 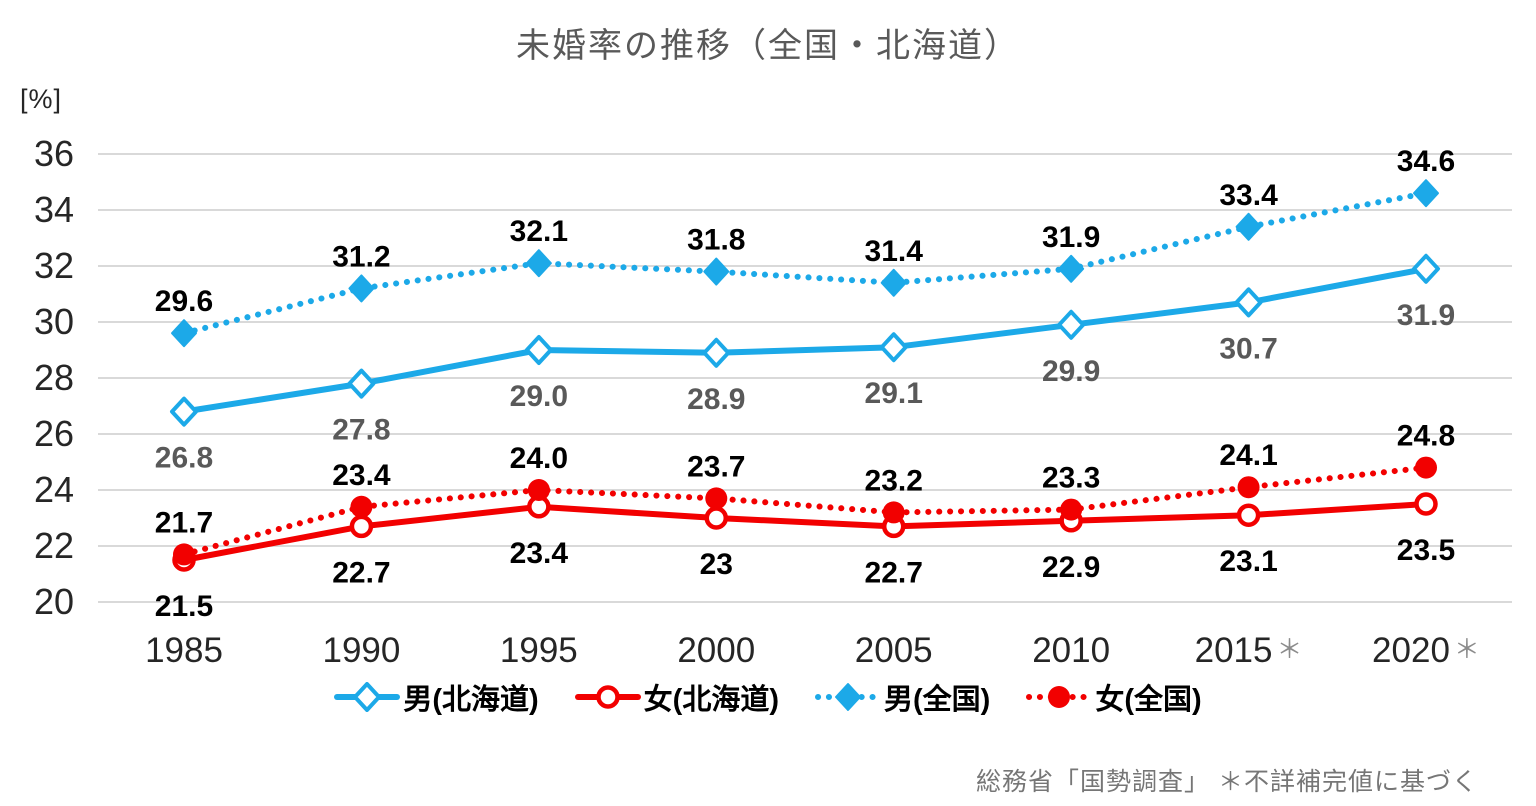 I want to click on data-label-male-hokkaido: 29.1, so click(x=894, y=393).